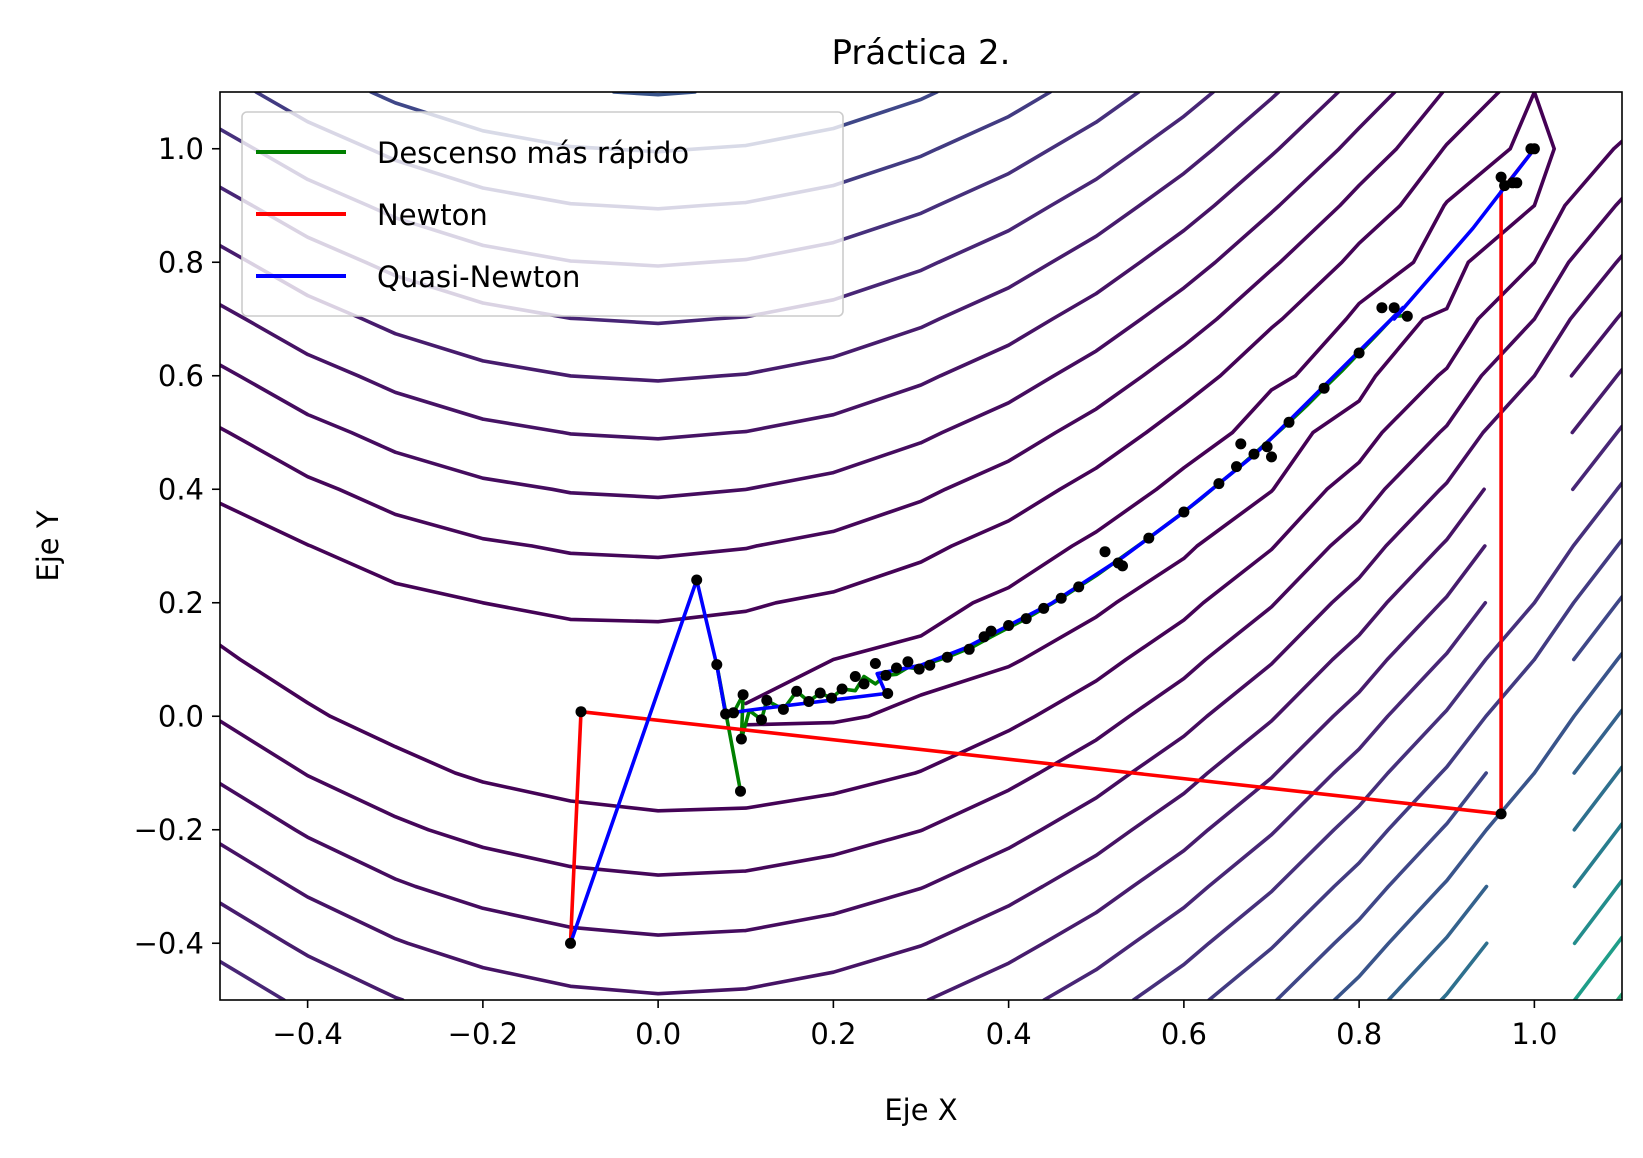 This screenshot has width=1643, height=1158. I want to click on y-axis: −0.4 −0.2 0.0 0.2 0.4 0.6 0.8 1.0, so click(177, 546).